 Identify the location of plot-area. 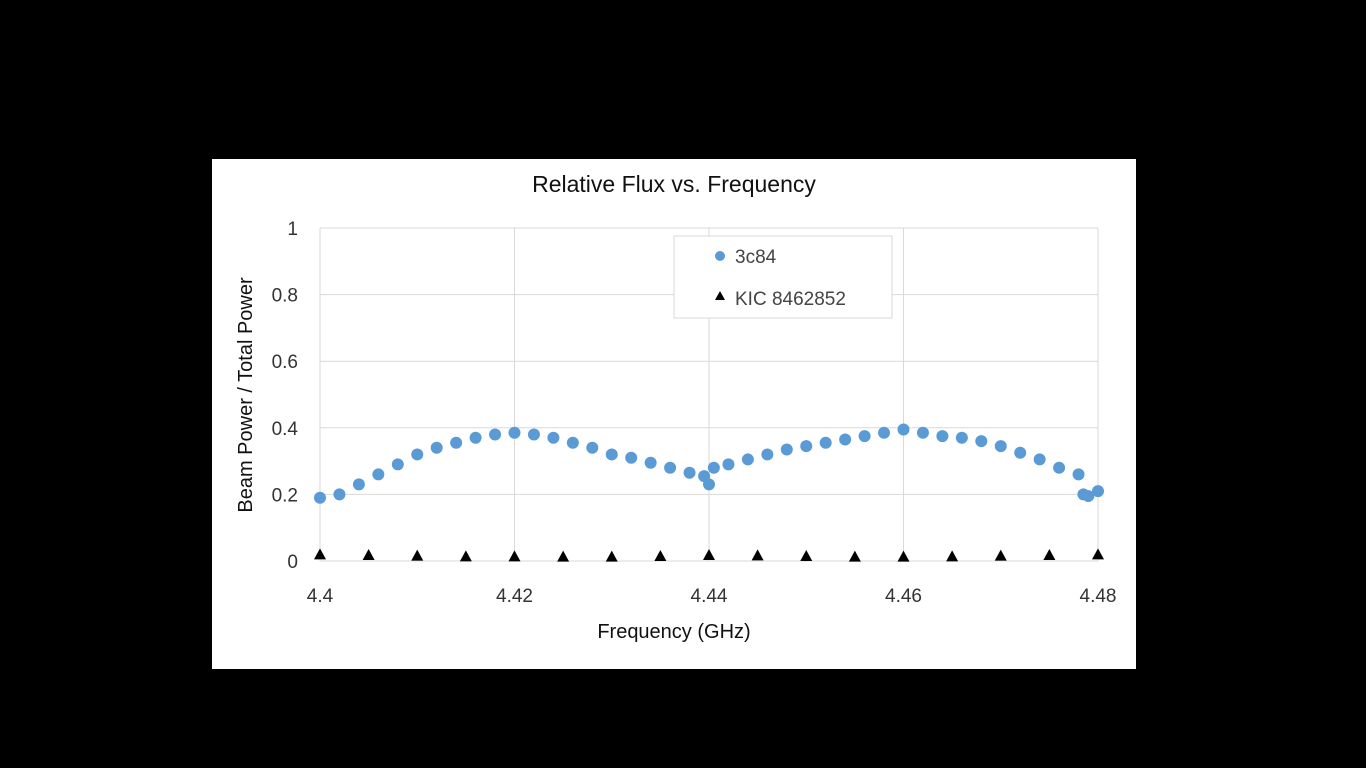
(709, 492).